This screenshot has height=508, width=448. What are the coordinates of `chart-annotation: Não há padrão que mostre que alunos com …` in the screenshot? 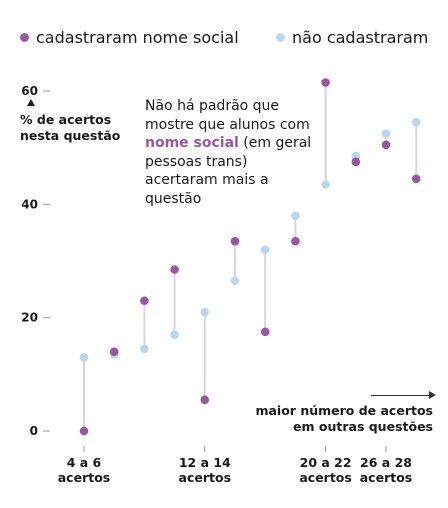 It's located at (230, 152).